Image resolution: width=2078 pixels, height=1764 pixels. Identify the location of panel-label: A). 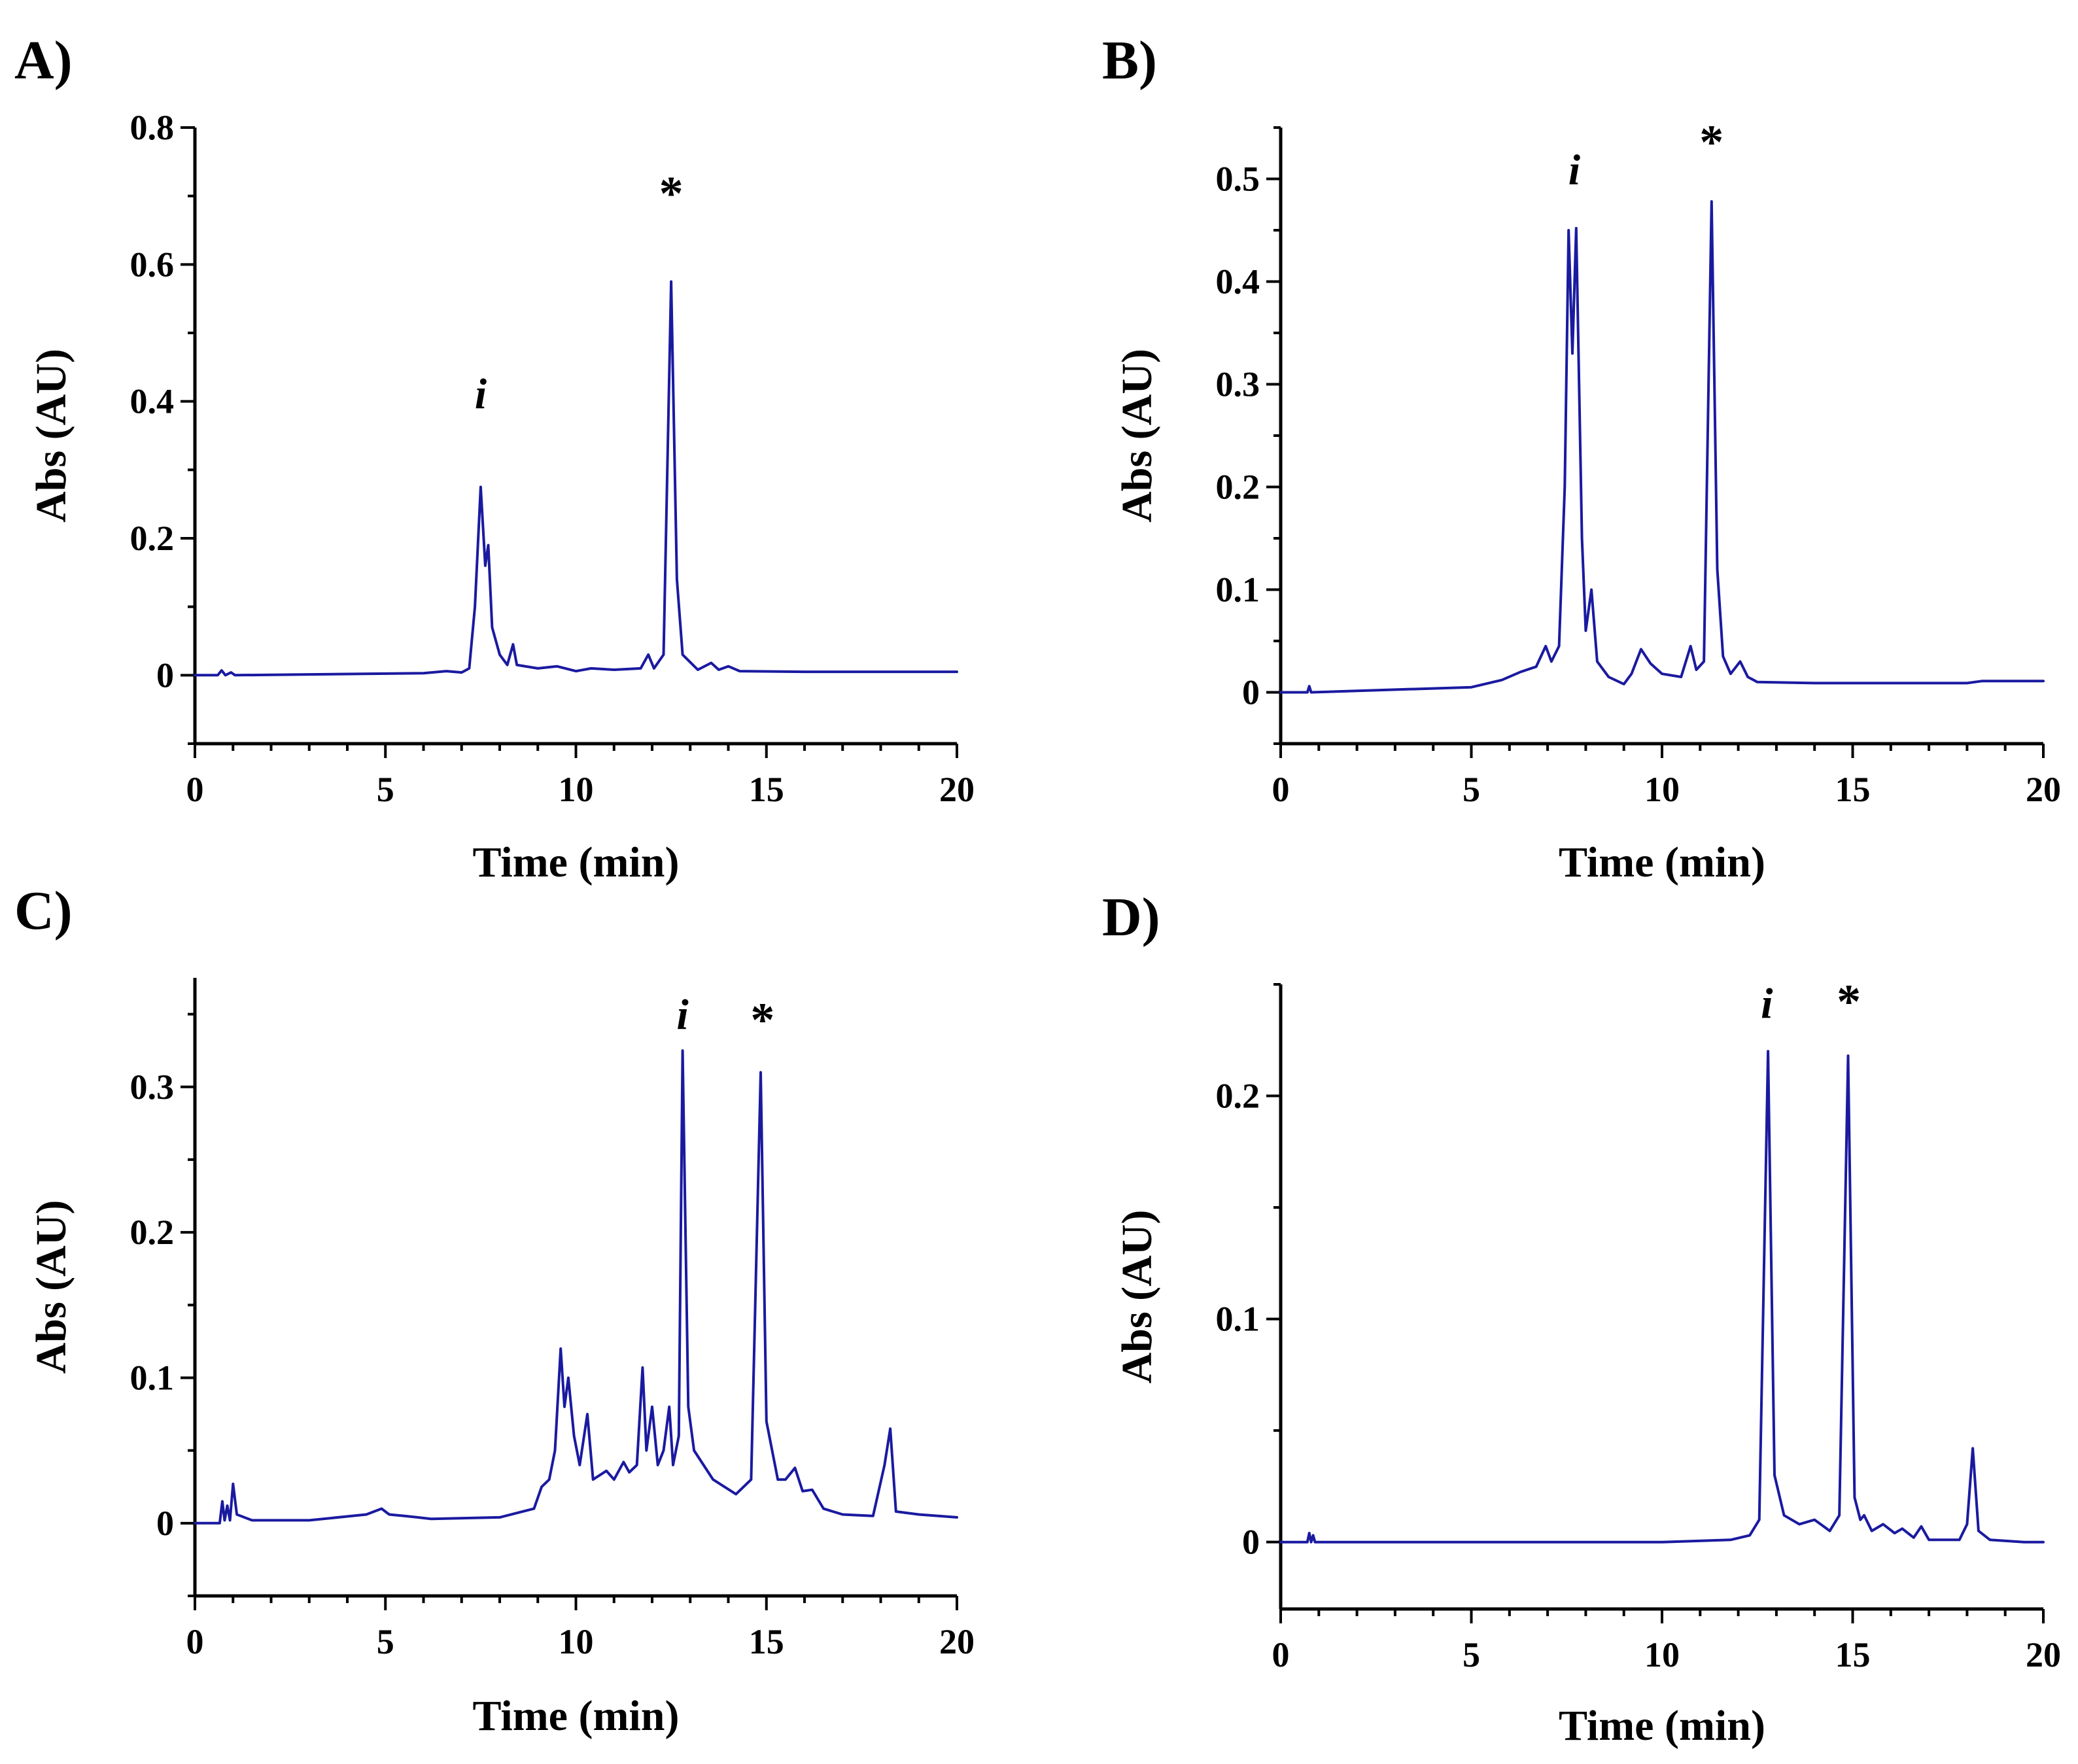
(43, 61).